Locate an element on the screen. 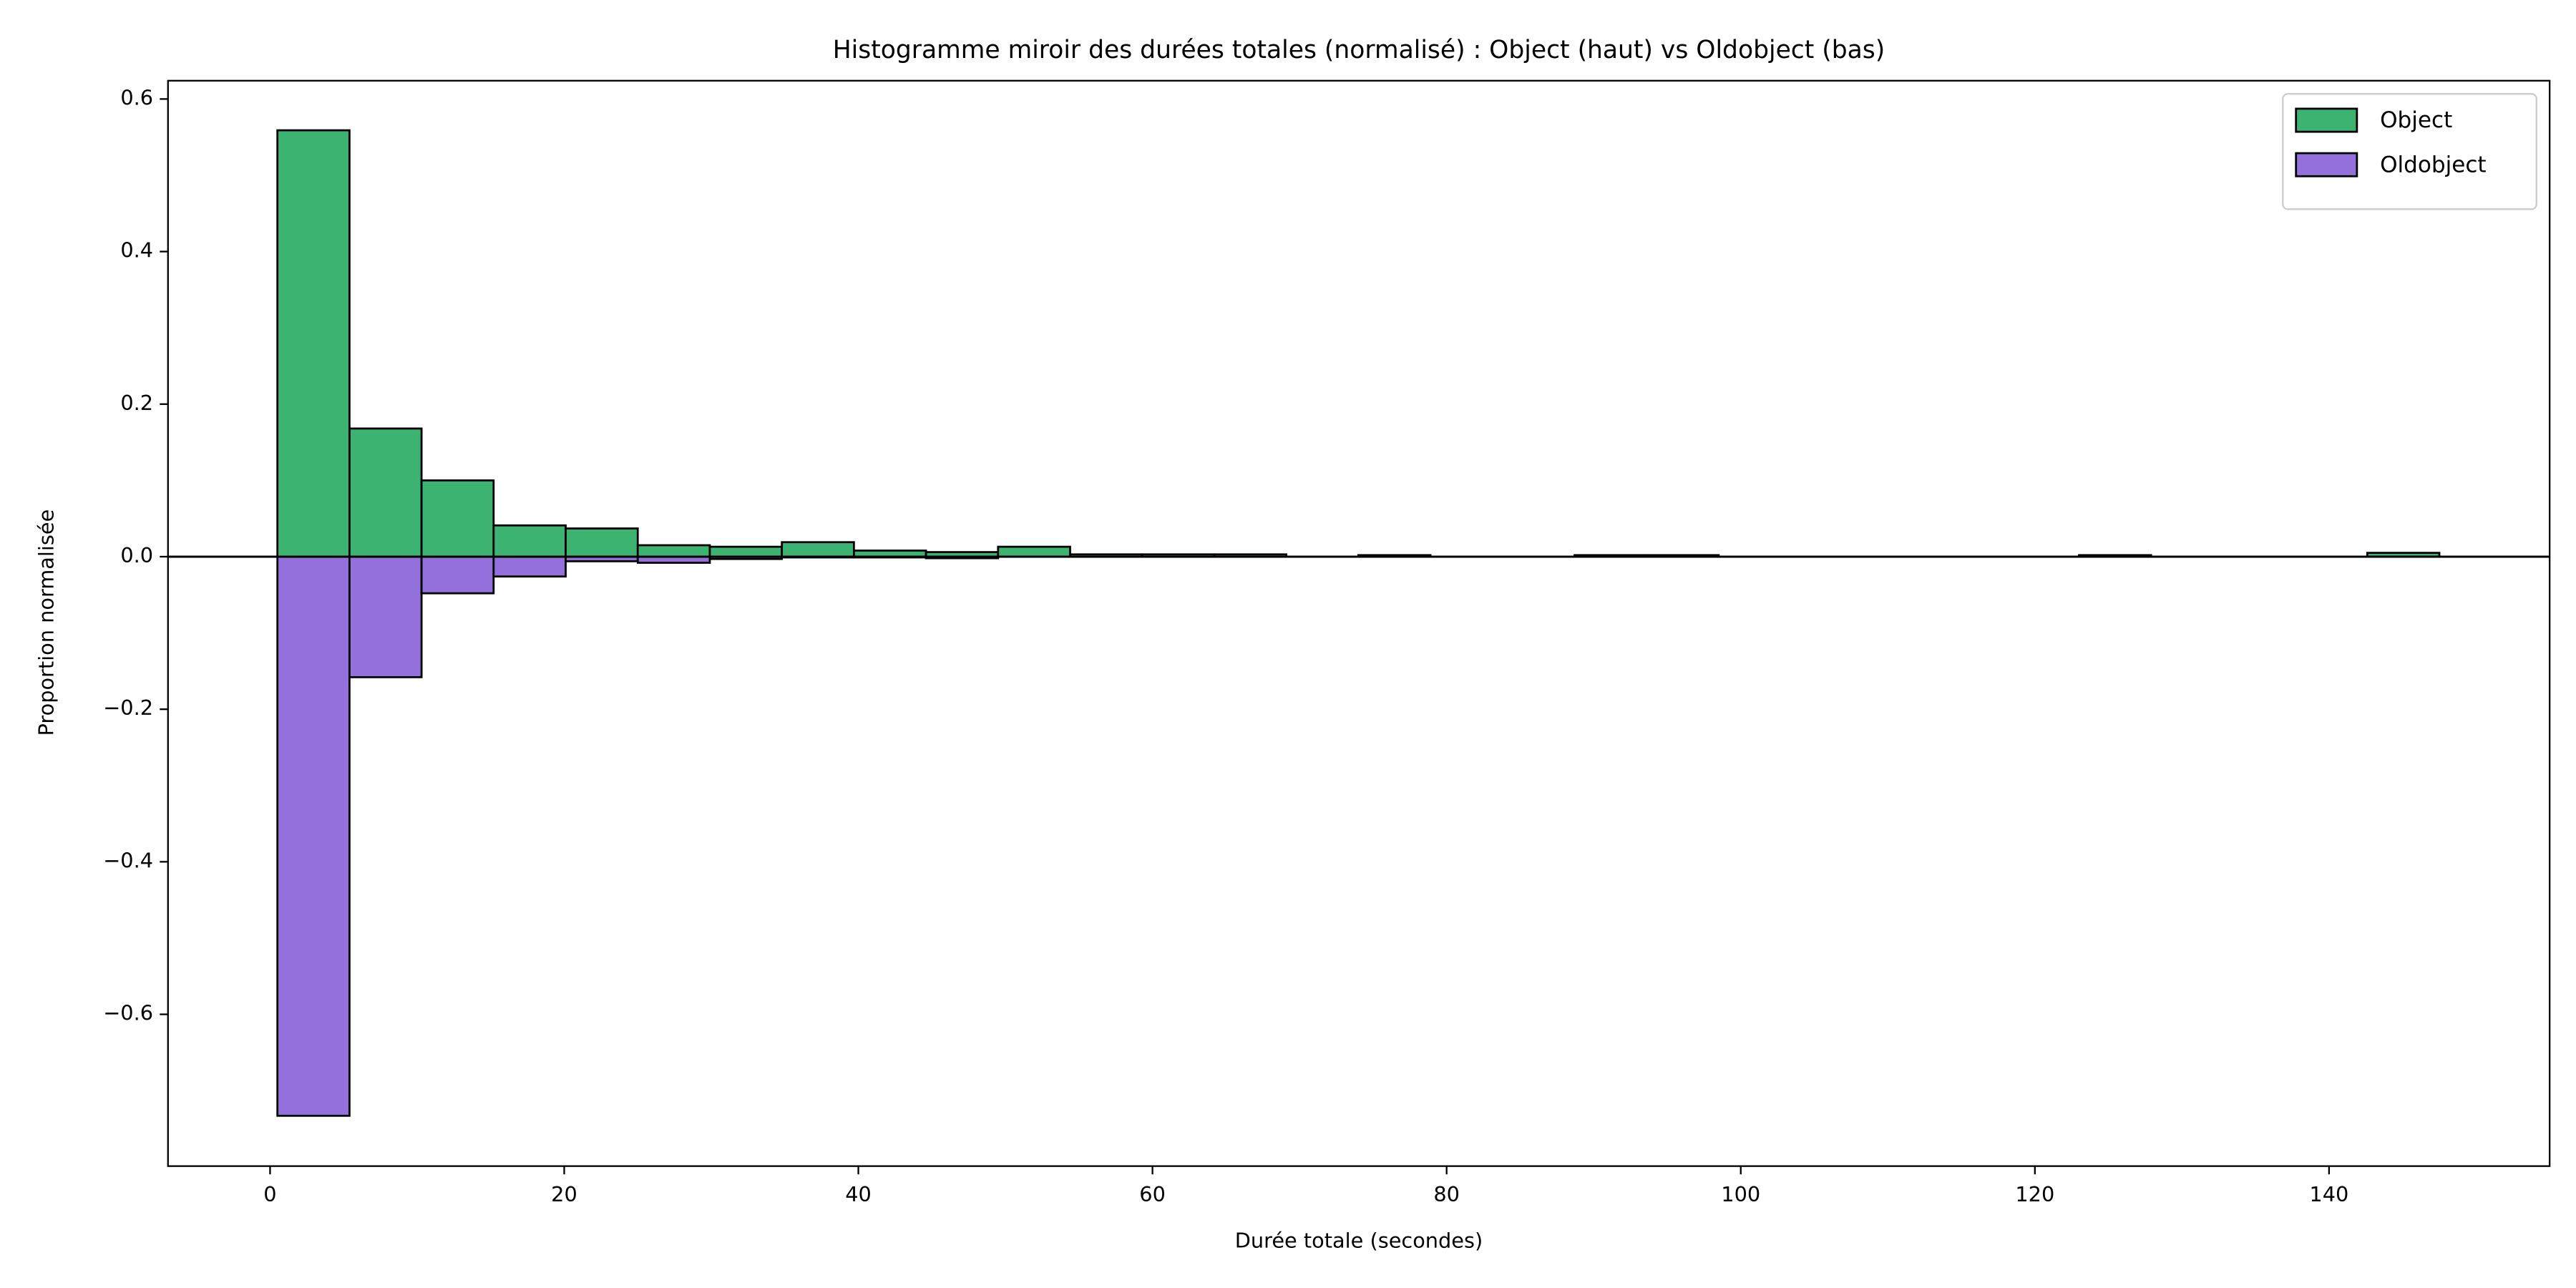 The height and width of the screenshot is (1288, 2576). x-tick-label: 0 is located at coordinates (269, 1194).